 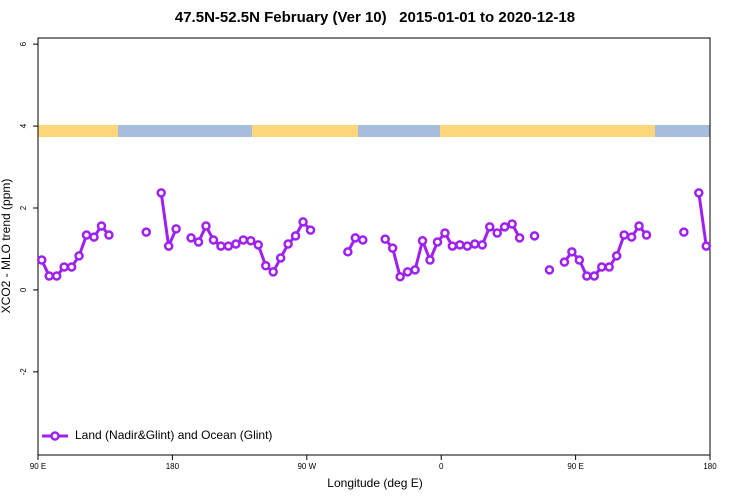 What do you see at coordinates (55, 436) in the screenshot?
I see `legend-marker` at bounding box center [55, 436].